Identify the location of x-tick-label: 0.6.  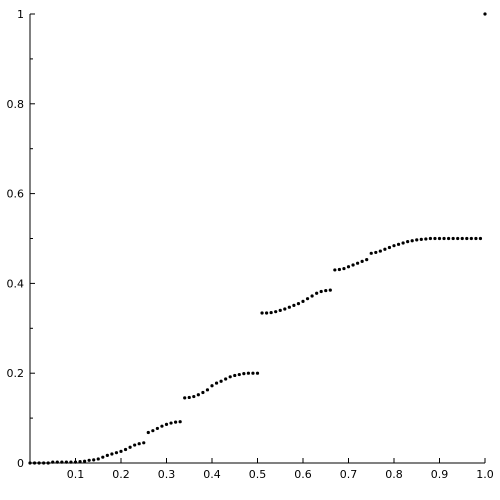
(303, 474).